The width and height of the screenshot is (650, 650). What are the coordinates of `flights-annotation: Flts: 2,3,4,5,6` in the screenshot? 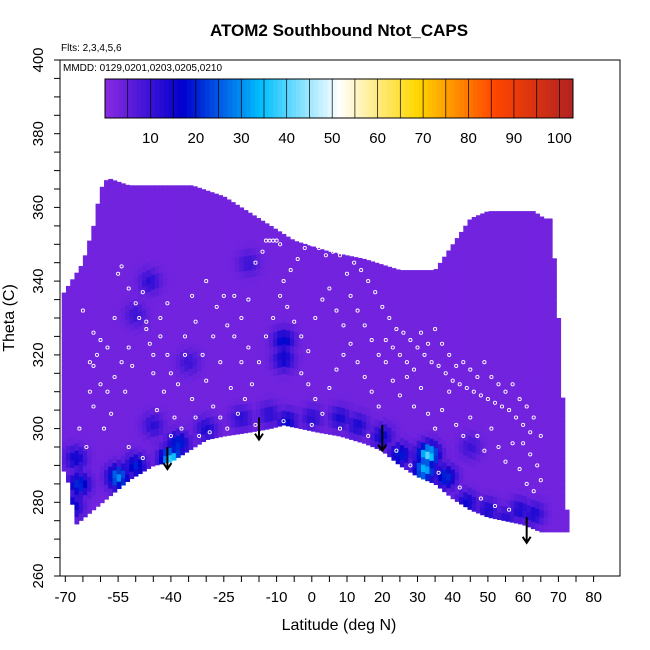 It's located at (91, 48).